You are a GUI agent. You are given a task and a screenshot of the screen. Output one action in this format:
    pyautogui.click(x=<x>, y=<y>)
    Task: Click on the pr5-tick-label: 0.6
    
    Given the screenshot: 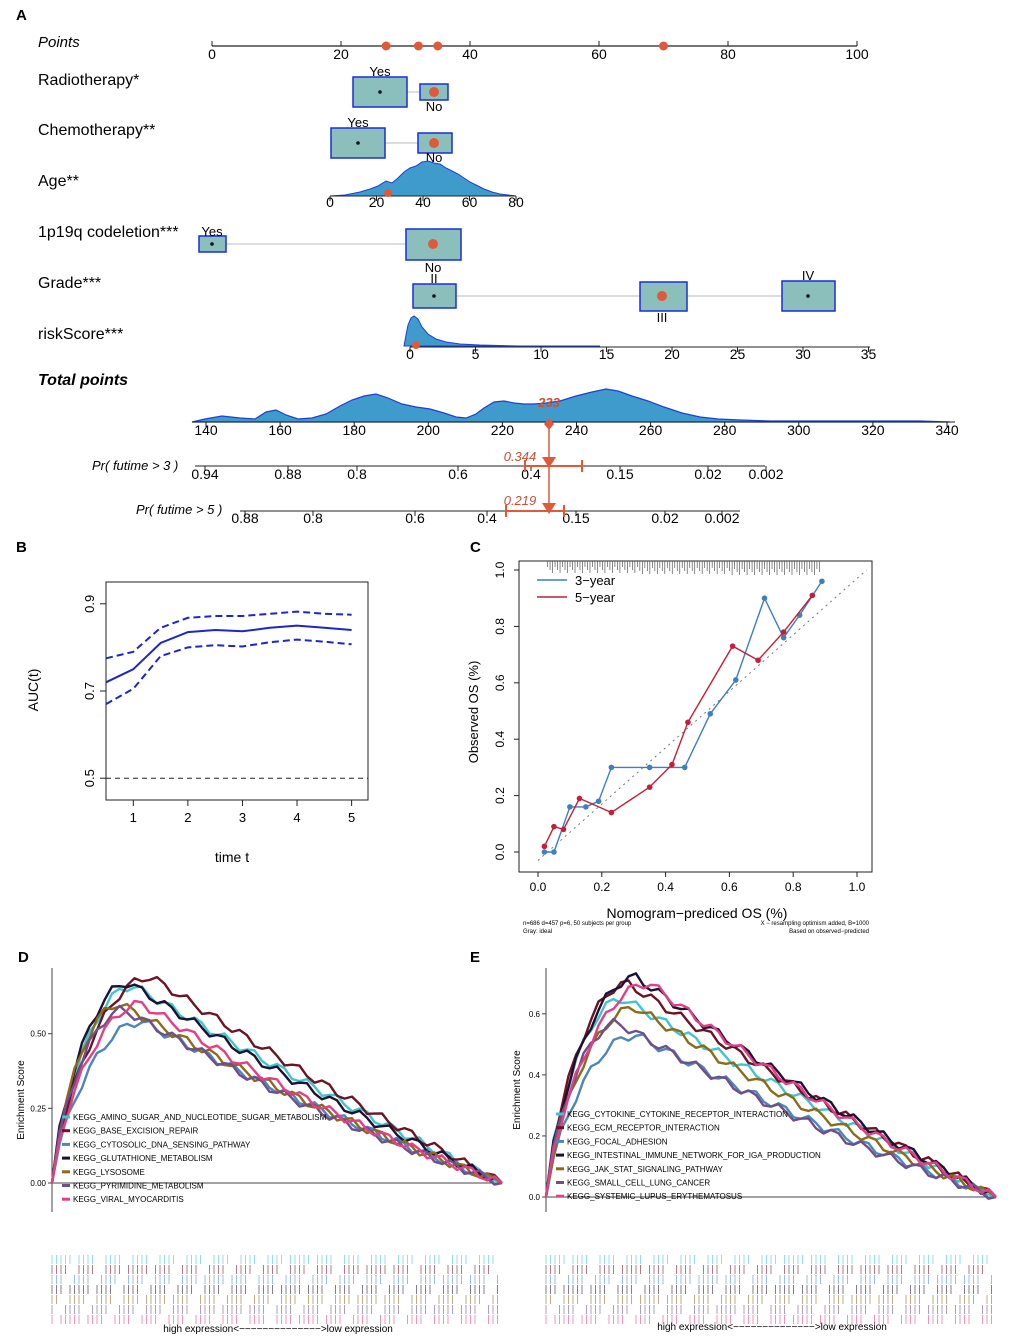 What is the action you would take?
    pyautogui.click(x=415, y=518)
    